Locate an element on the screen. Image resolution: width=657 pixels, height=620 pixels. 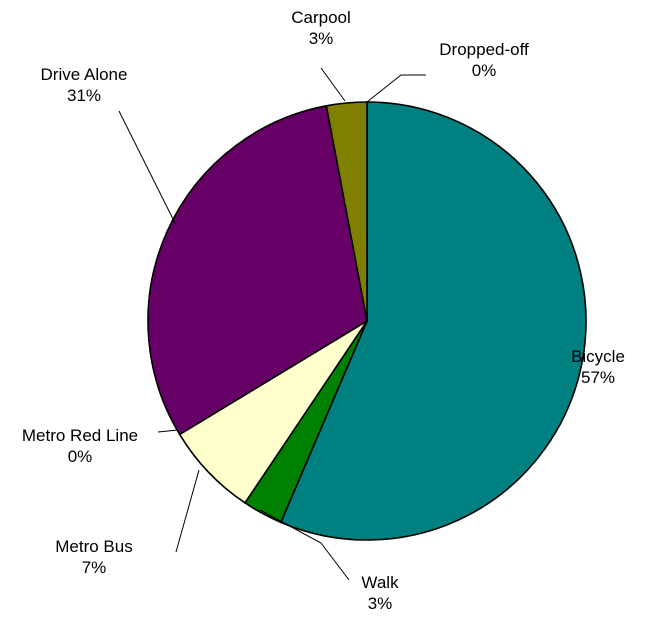
slice-label-drive-alone: Drive Alone 31% is located at coordinates (84, 85).